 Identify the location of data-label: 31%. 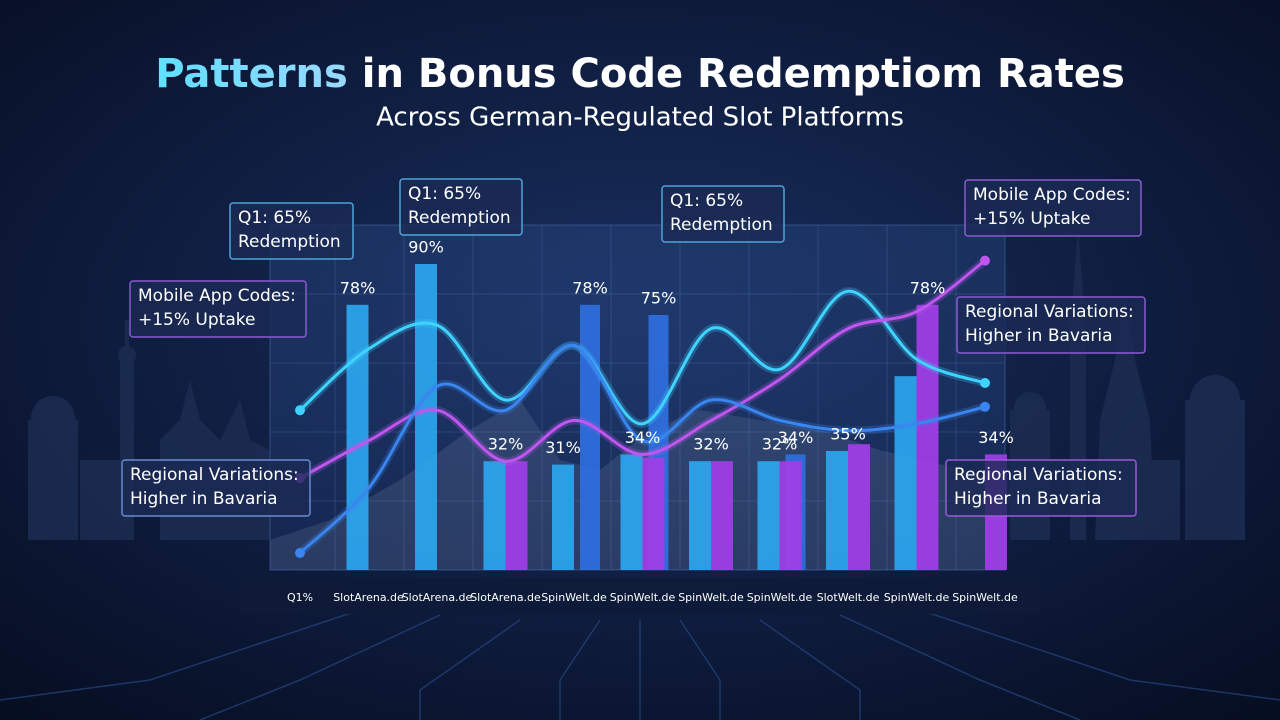
(563, 447).